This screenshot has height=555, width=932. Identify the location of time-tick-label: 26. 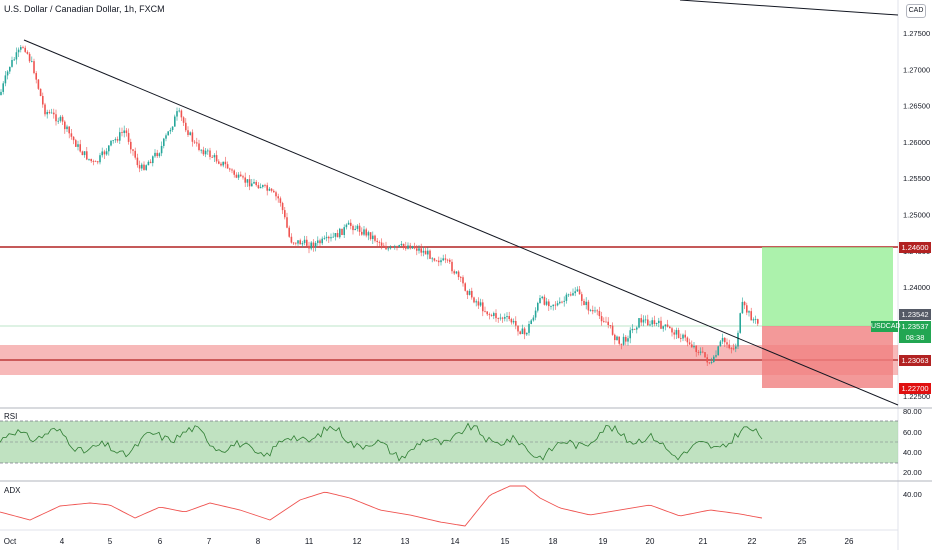
(849, 541).